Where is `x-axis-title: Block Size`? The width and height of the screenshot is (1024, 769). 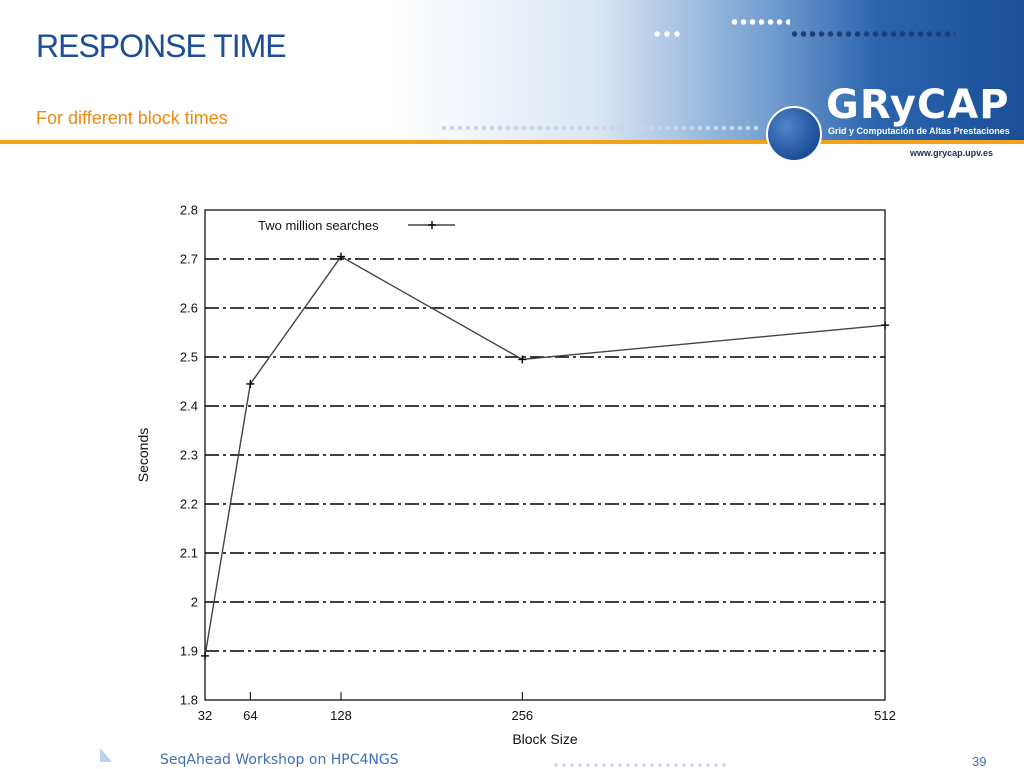
x-axis-title: Block Size is located at coordinates (545, 739).